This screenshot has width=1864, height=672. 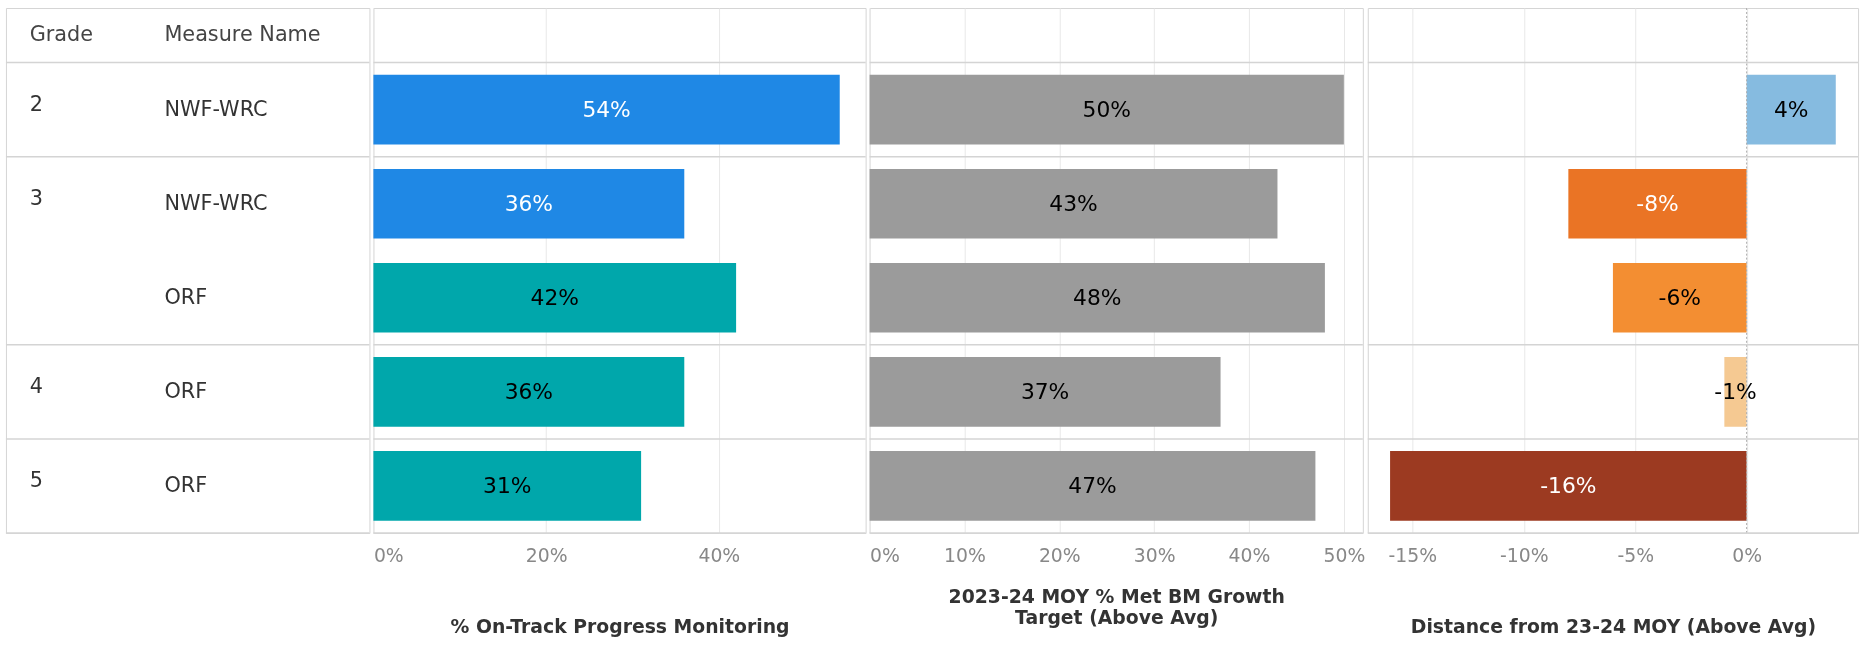 What do you see at coordinates (36, 480) in the screenshot?
I see `text: 5` at bounding box center [36, 480].